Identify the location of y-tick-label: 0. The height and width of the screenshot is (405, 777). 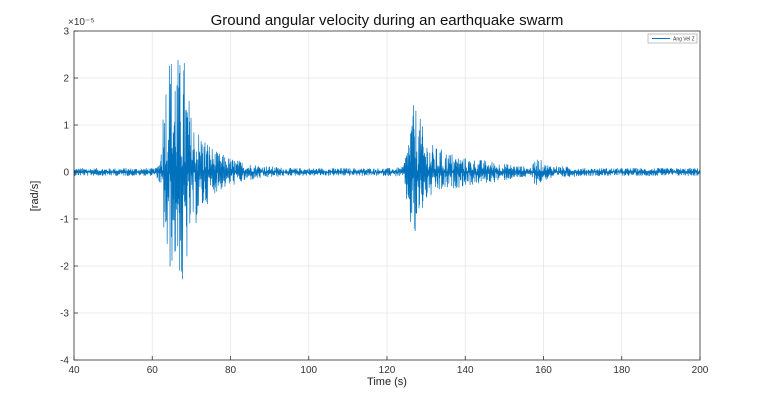
(66, 173).